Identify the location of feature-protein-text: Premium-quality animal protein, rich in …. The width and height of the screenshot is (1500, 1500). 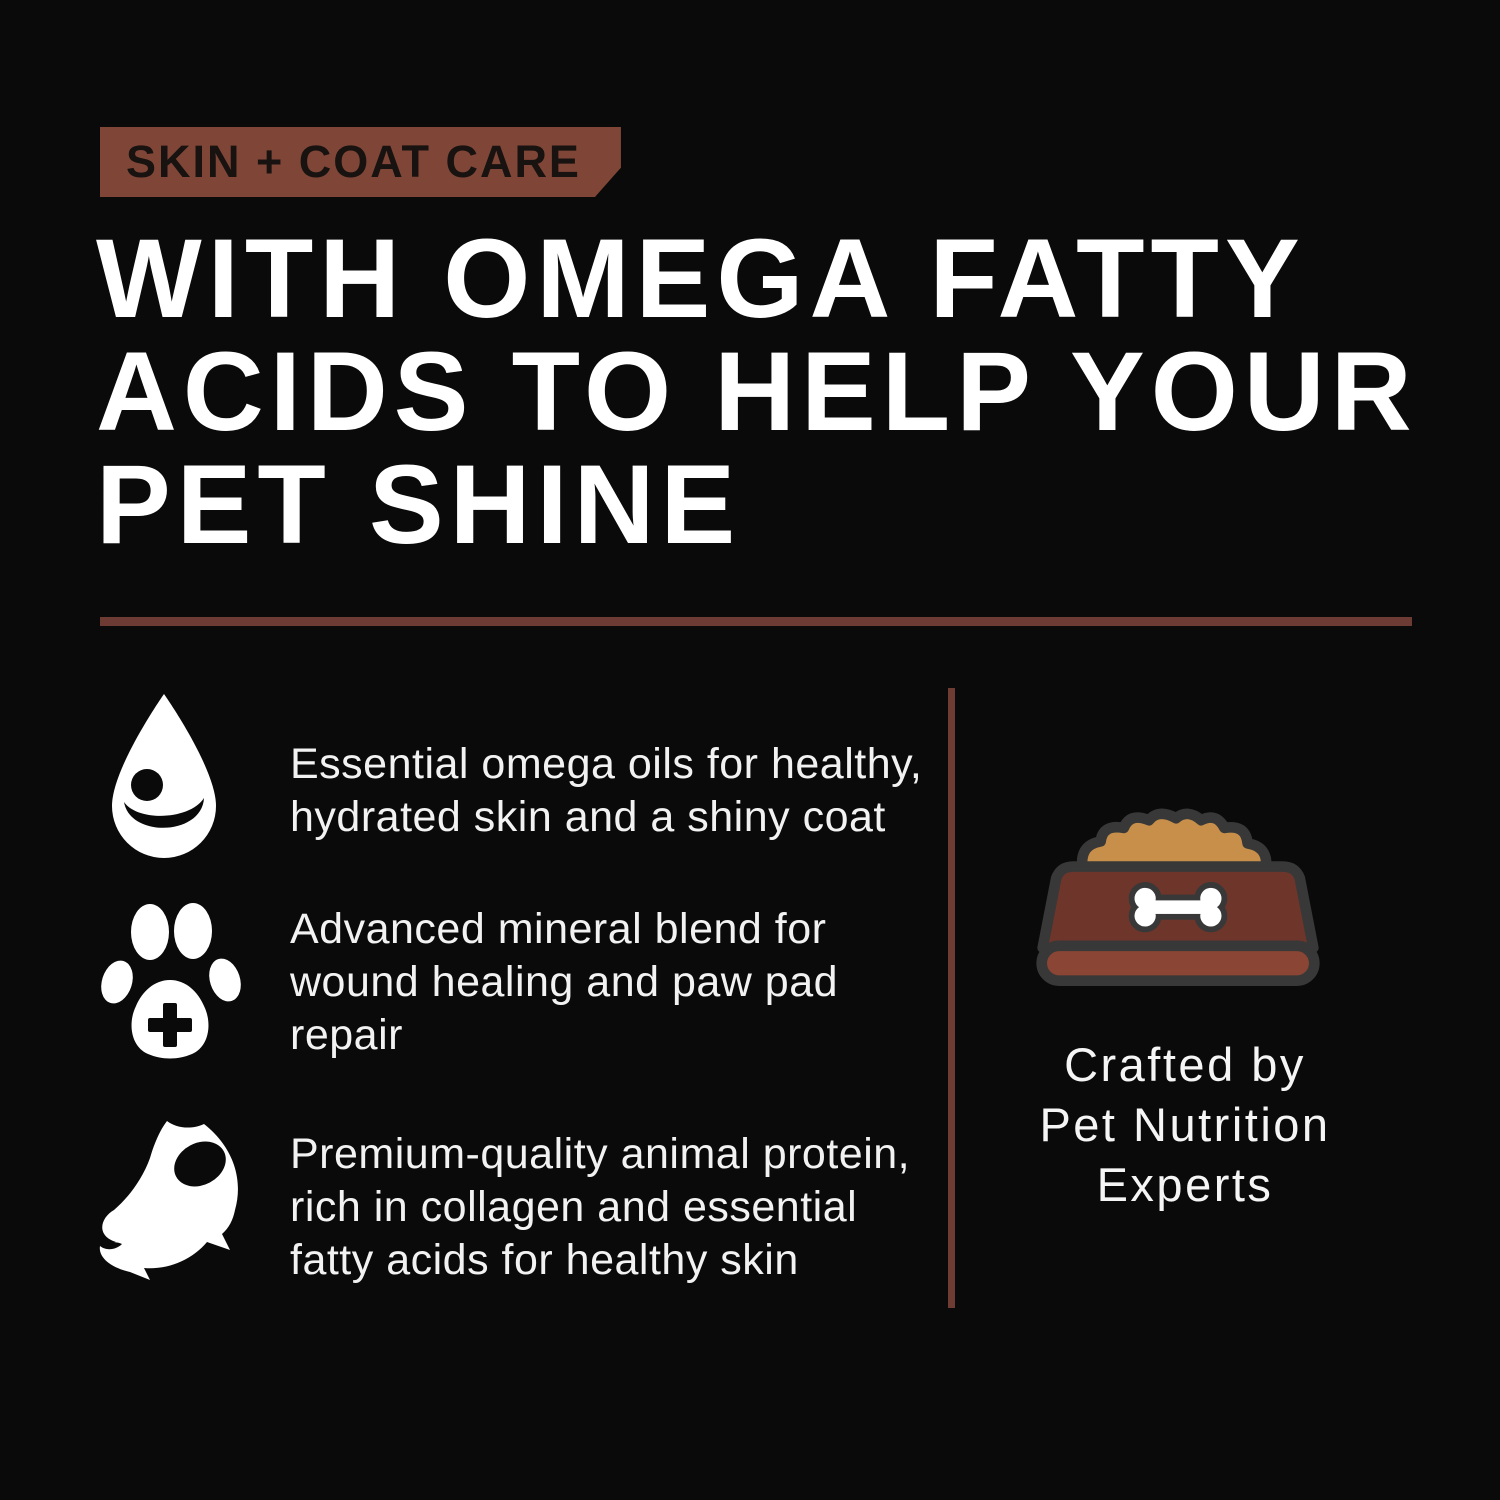
(600, 1207).